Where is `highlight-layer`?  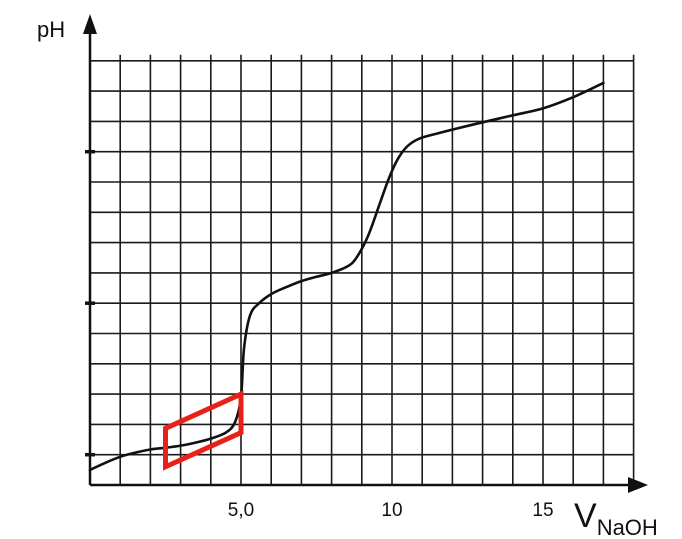
highlight-layer is located at coordinates (203, 430).